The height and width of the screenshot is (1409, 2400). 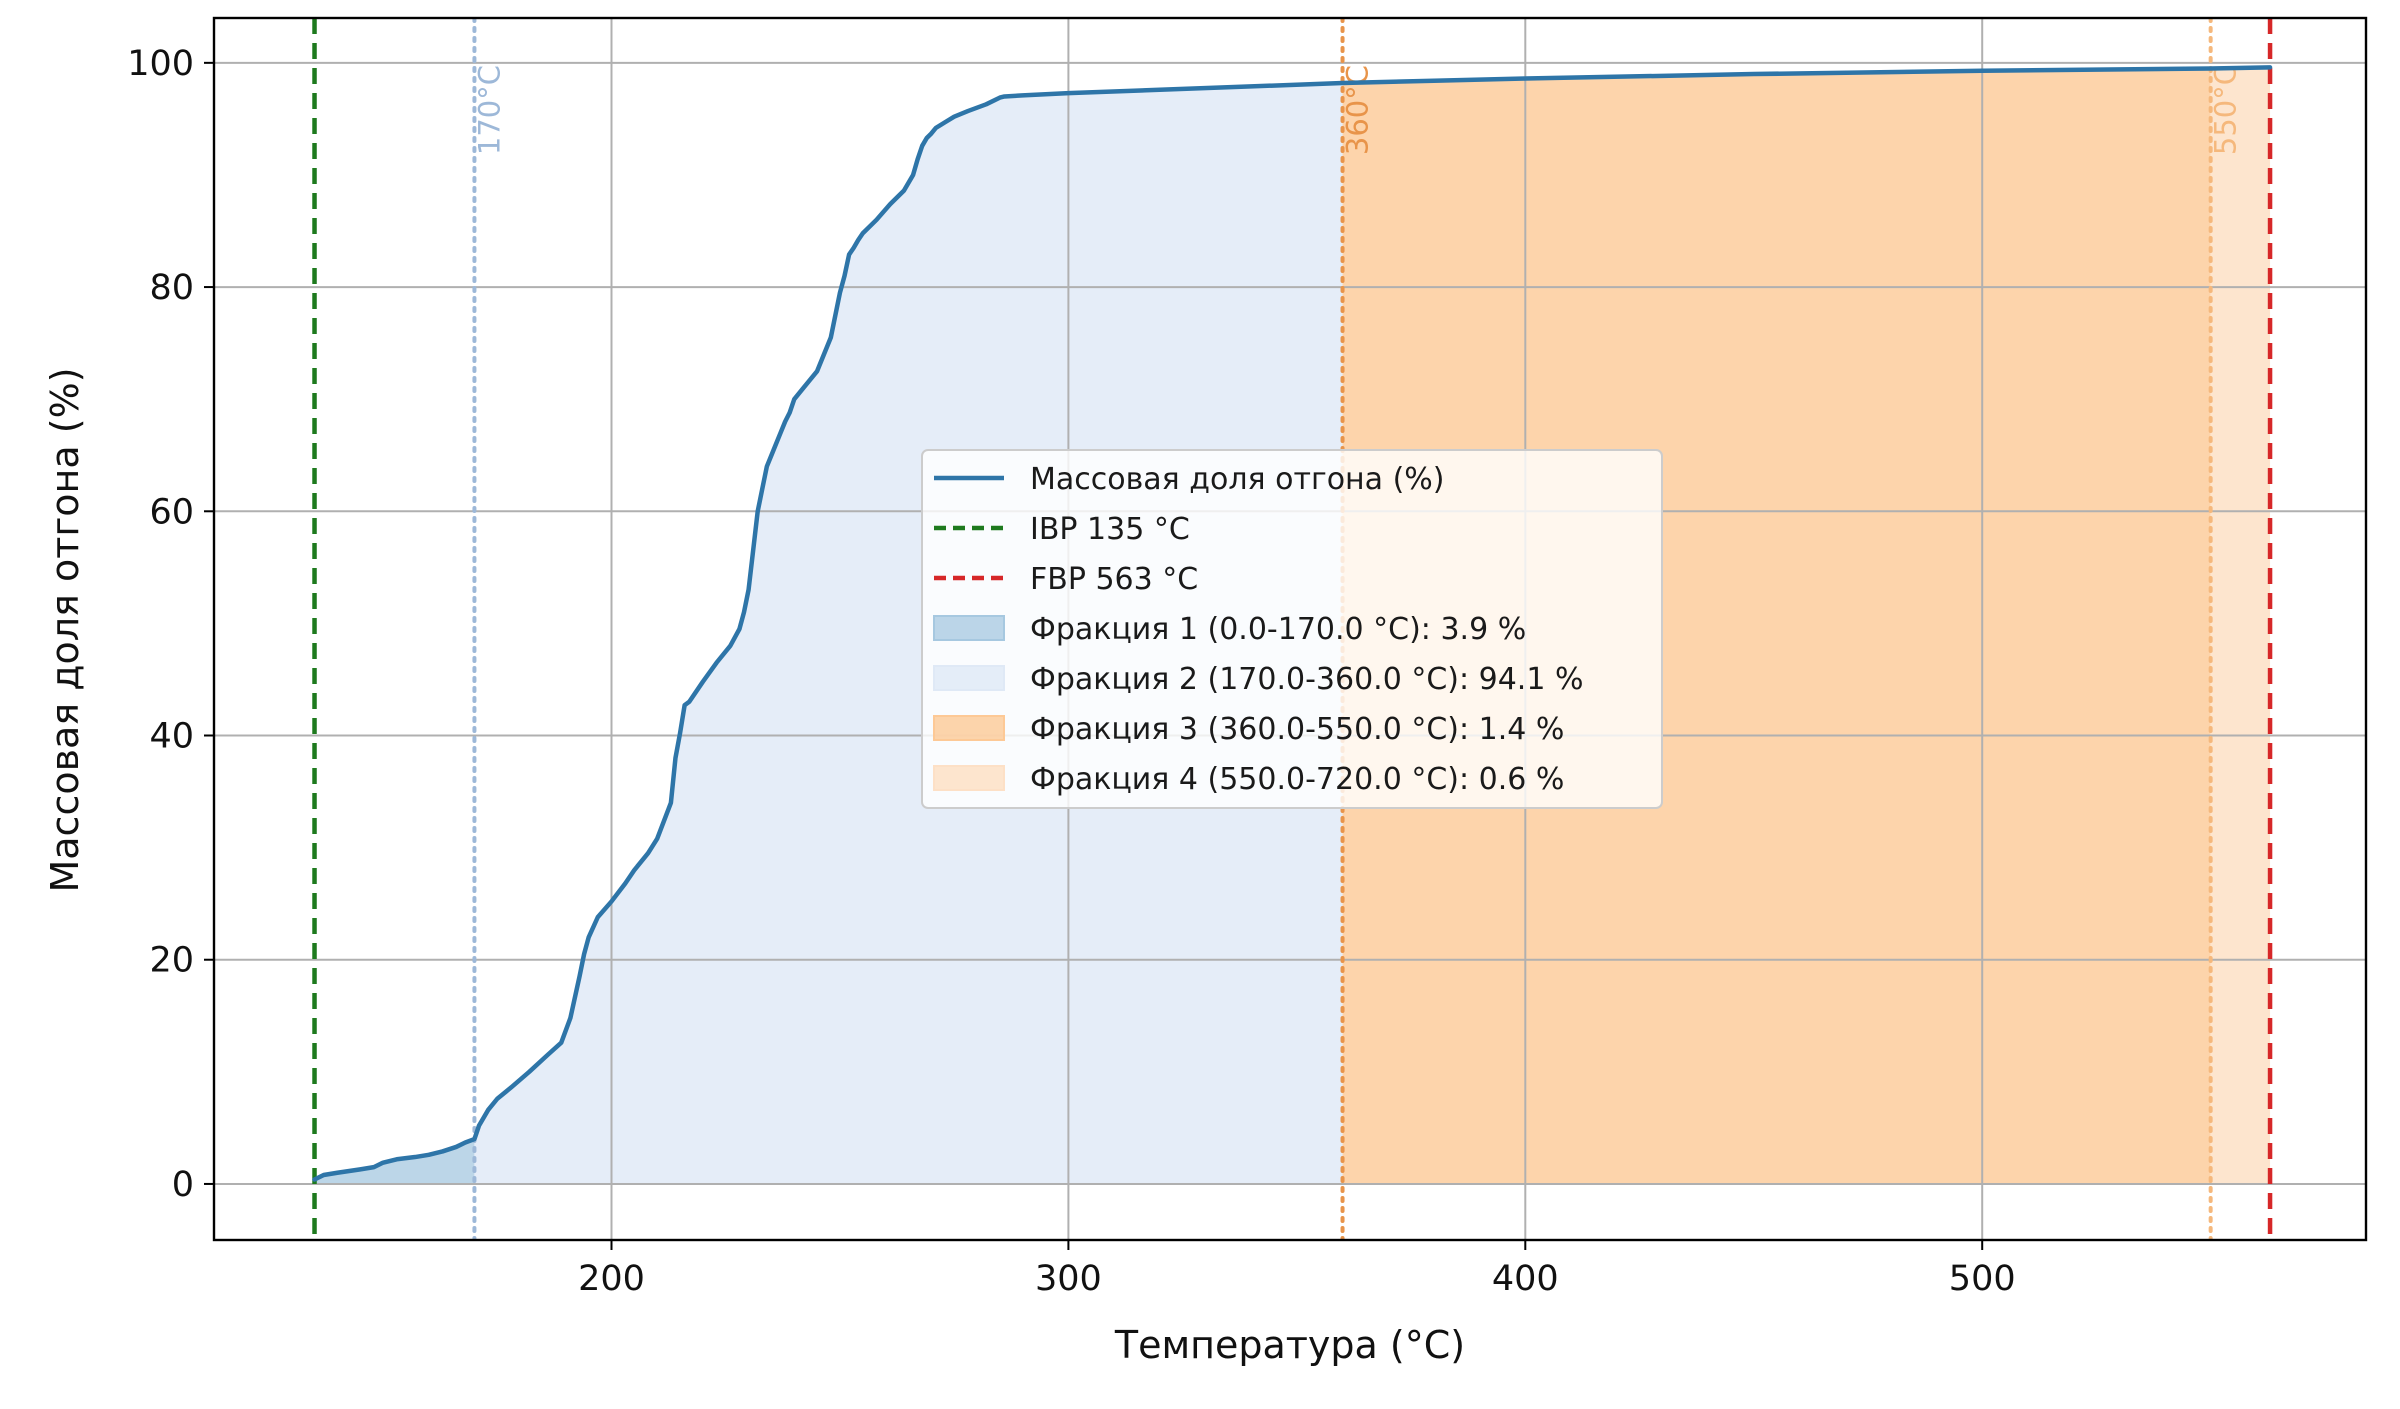 What do you see at coordinates (171, 288) in the screenshot?
I see `y-tick-label: 80` at bounding box center [171, 288].